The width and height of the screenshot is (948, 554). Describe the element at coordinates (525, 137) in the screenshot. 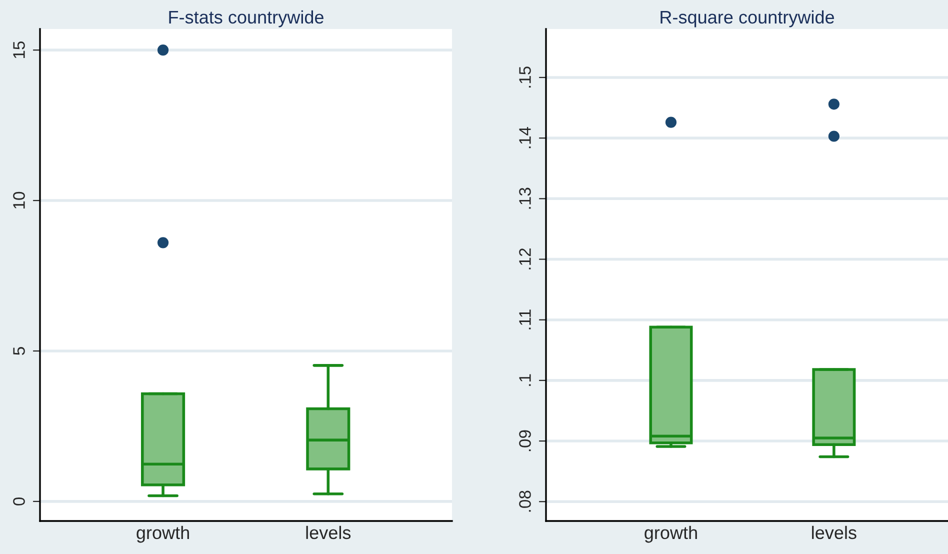

I see `y-tick-label: .14` at that location.